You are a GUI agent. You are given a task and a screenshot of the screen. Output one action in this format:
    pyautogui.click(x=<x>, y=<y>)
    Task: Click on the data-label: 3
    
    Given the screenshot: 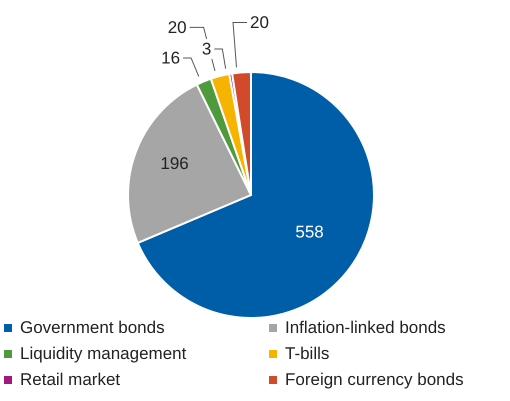 What is the action you would take?
    pyautogui.click(x=207, y=48)
    